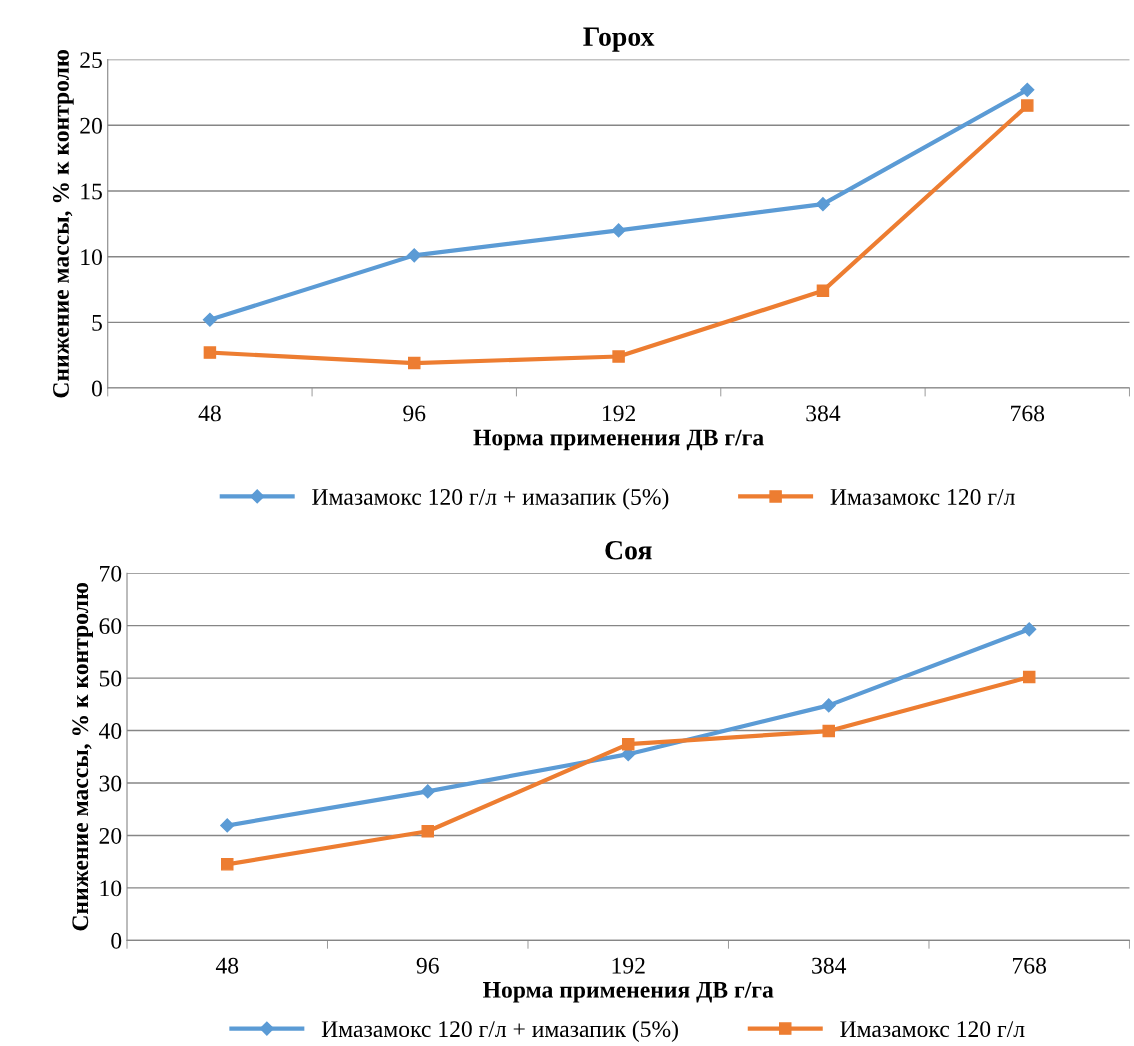  I want to click on chart-title: Соя, so click(628, 550).